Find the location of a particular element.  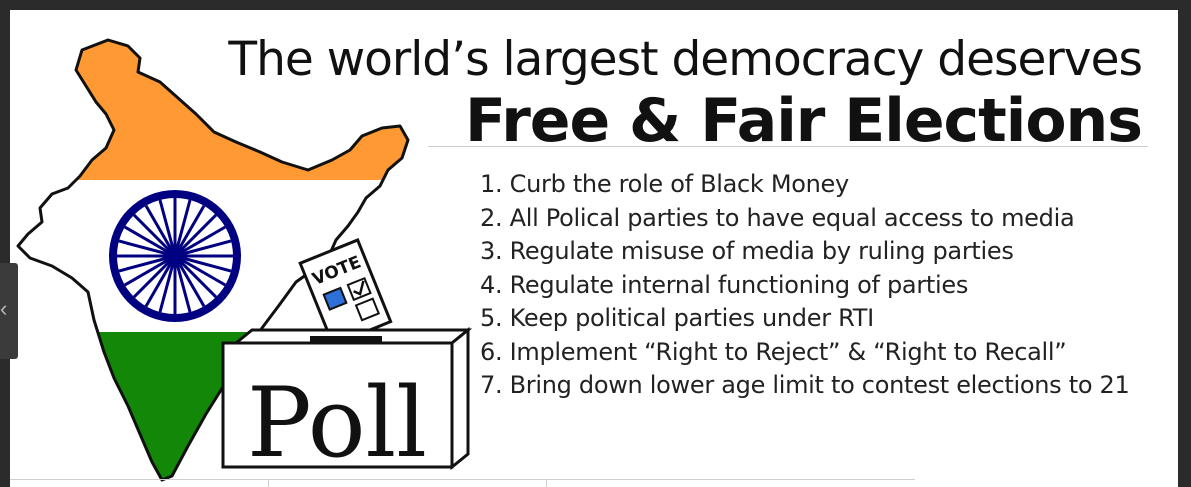

headline-main: Free & Fair Elections is located at coordinates (804, 121).